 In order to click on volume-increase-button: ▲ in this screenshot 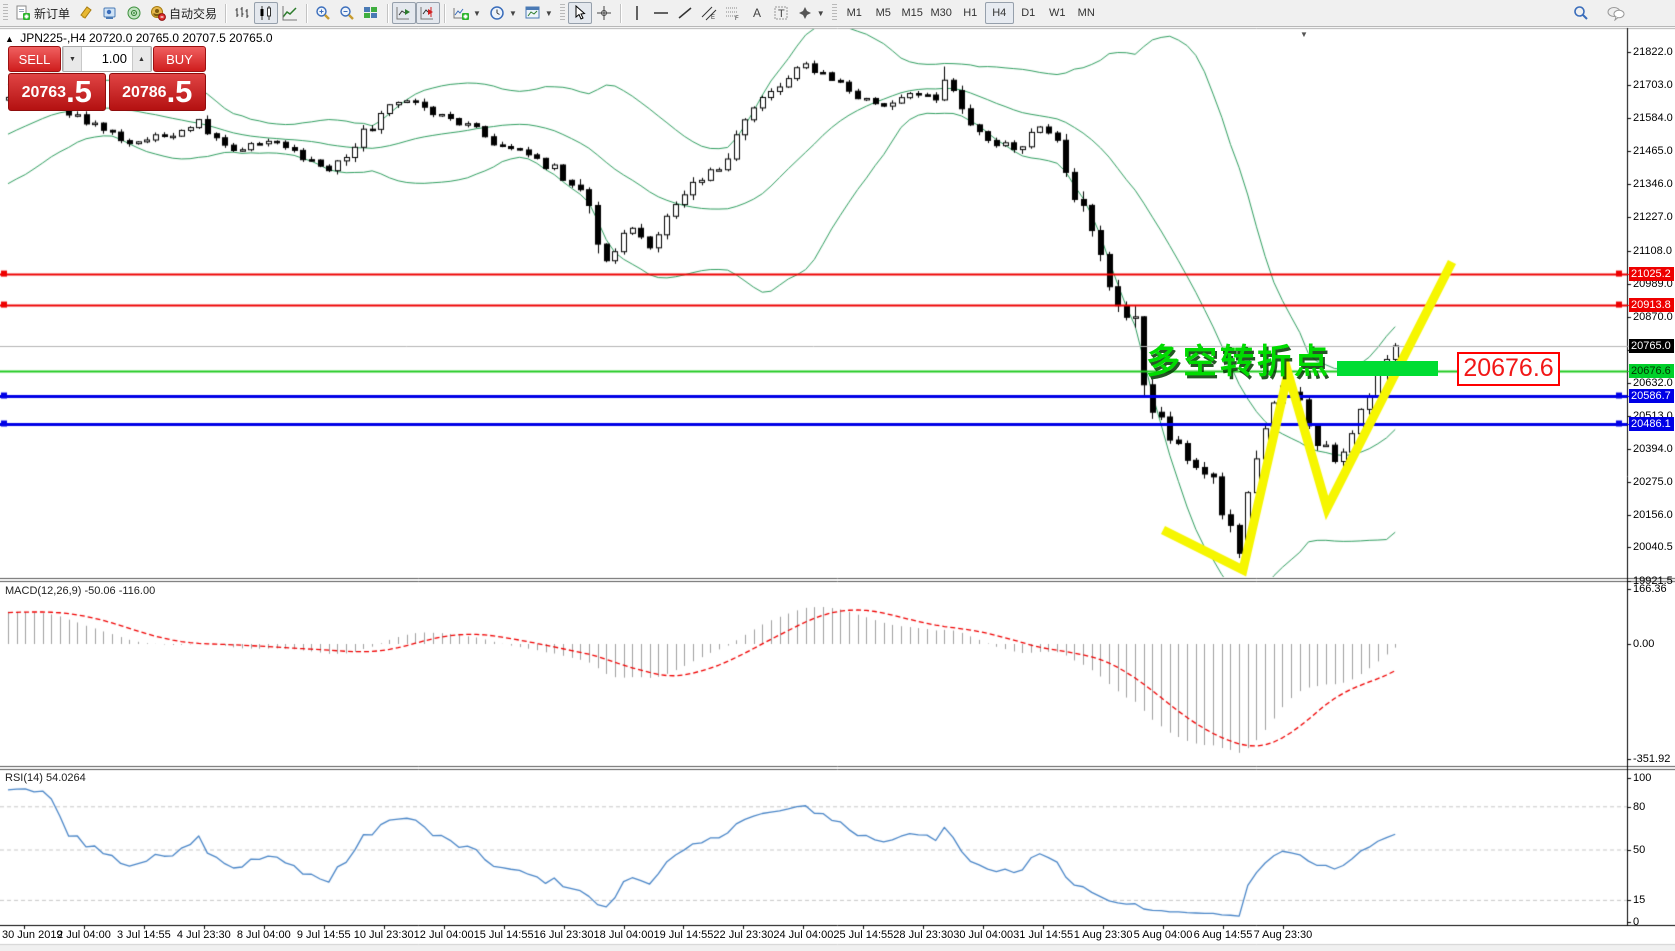, I will do `click(141, 59)`.